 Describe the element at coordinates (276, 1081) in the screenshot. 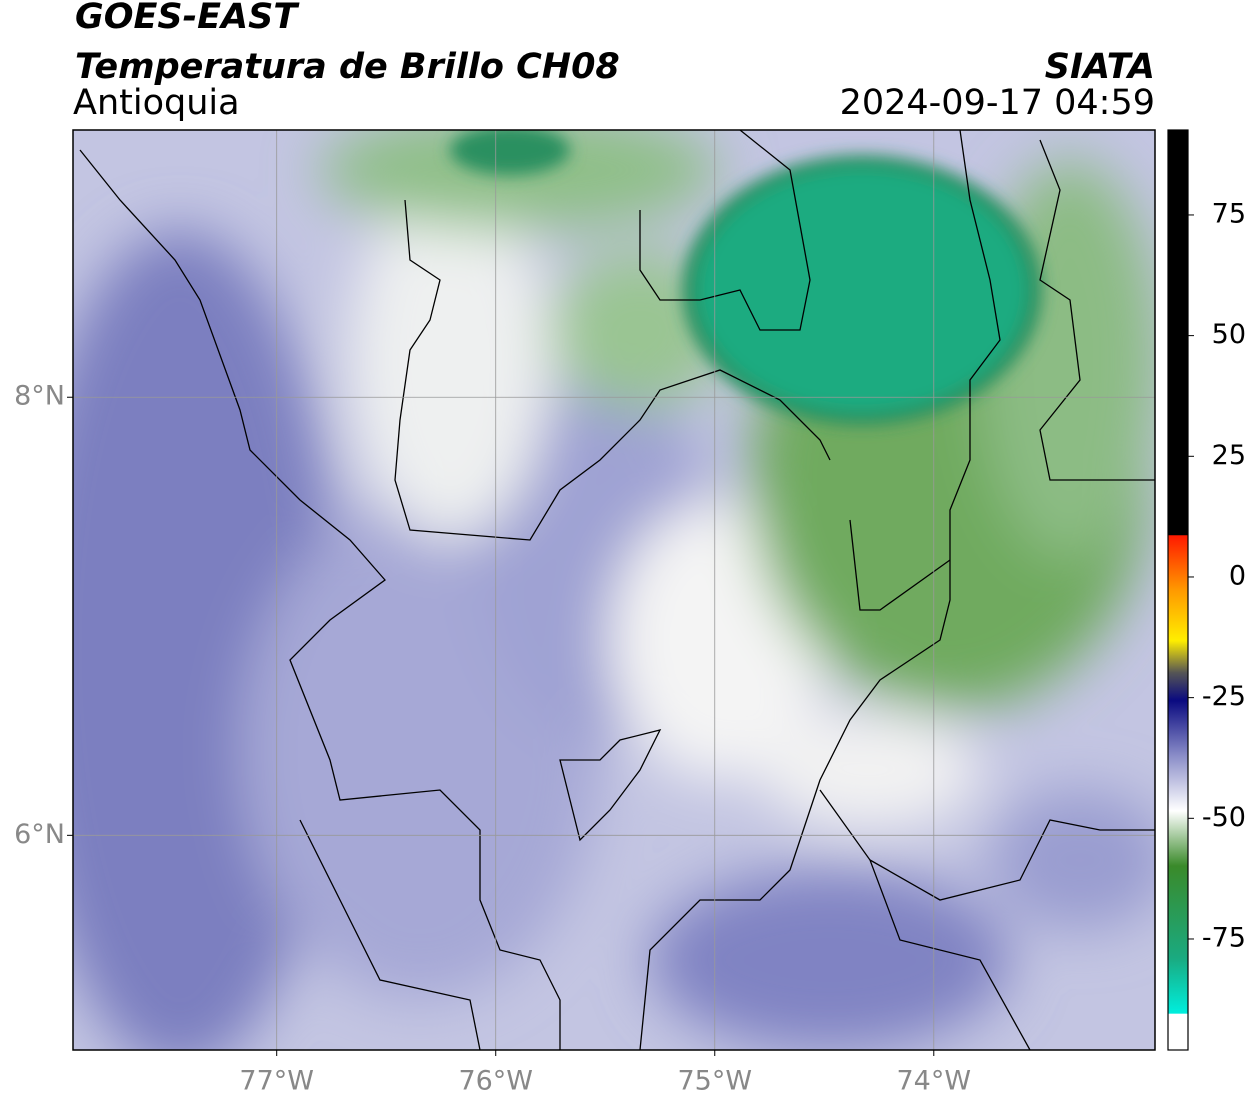

I see `x-tick-label: 77°W` at that location.